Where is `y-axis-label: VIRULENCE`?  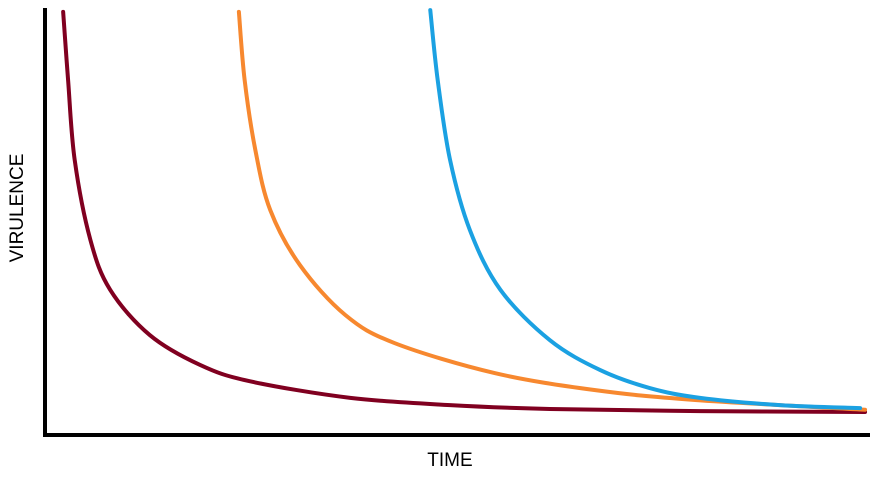 y-axis-label: VIRULENCE is located at coordinates (17, 208).